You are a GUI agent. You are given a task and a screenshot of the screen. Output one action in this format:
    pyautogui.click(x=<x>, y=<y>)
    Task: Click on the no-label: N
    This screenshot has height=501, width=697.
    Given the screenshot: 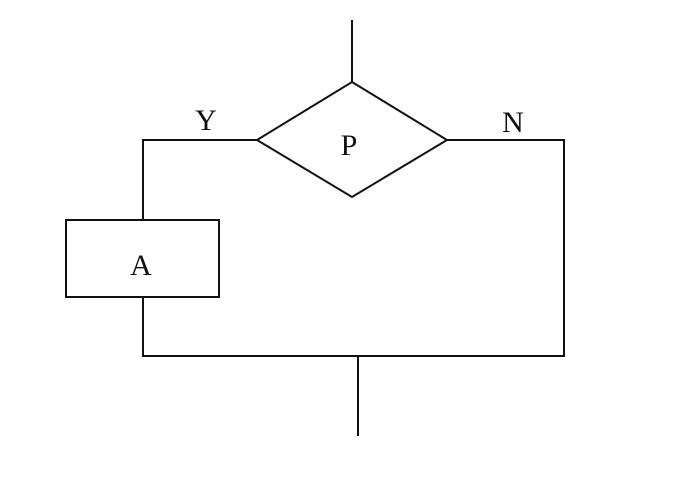 What is the action you would take?
    pyautogui.click(x=513, y=122)
    